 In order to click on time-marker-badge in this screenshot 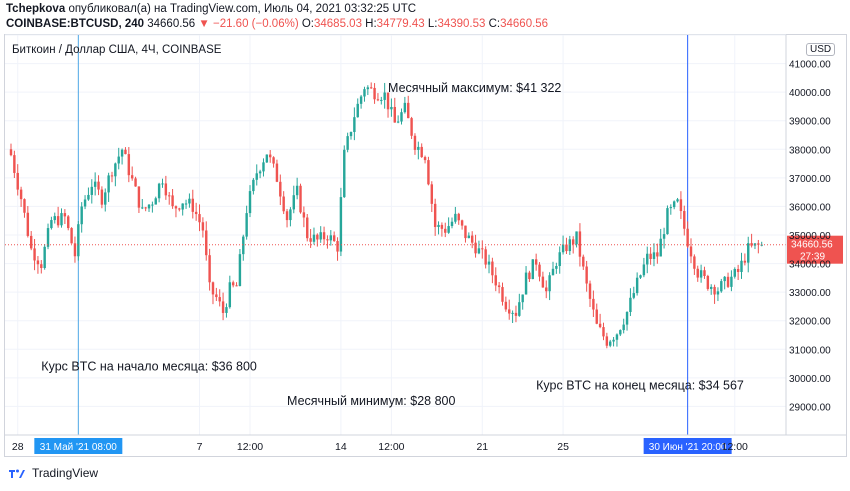, I will do `click(687, 446)`.